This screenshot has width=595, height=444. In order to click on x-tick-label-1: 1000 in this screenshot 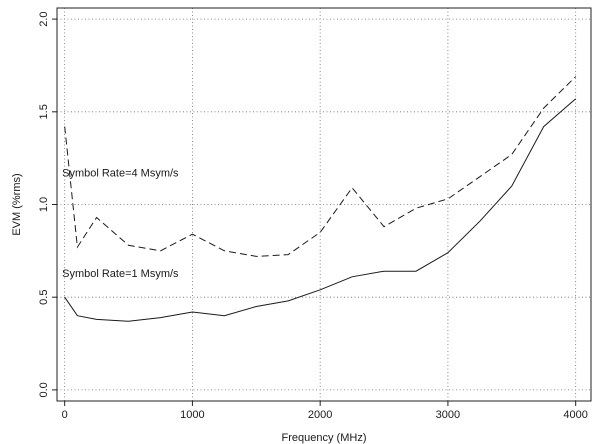, I will do `click(192, 415)`.